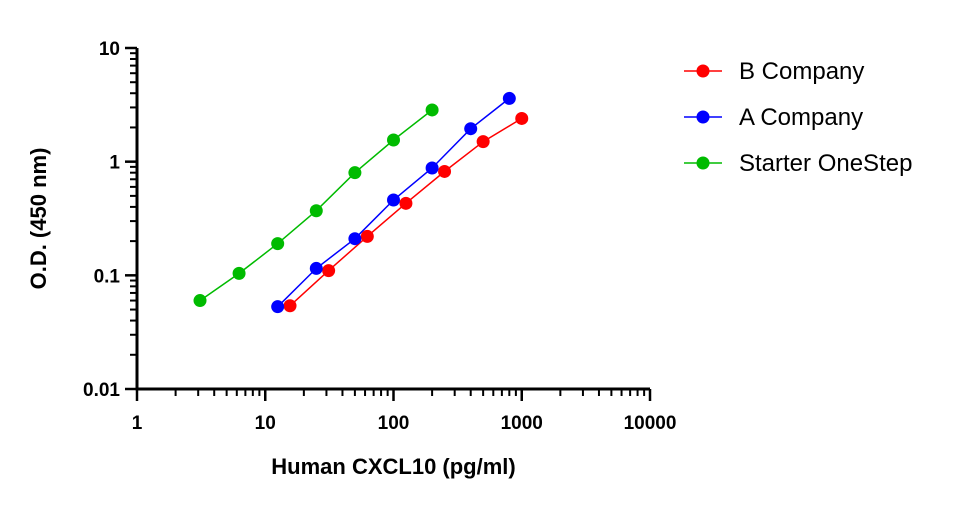 The image size is (969, 507). I want to click on series-starter-onestep, so click(316, 205).